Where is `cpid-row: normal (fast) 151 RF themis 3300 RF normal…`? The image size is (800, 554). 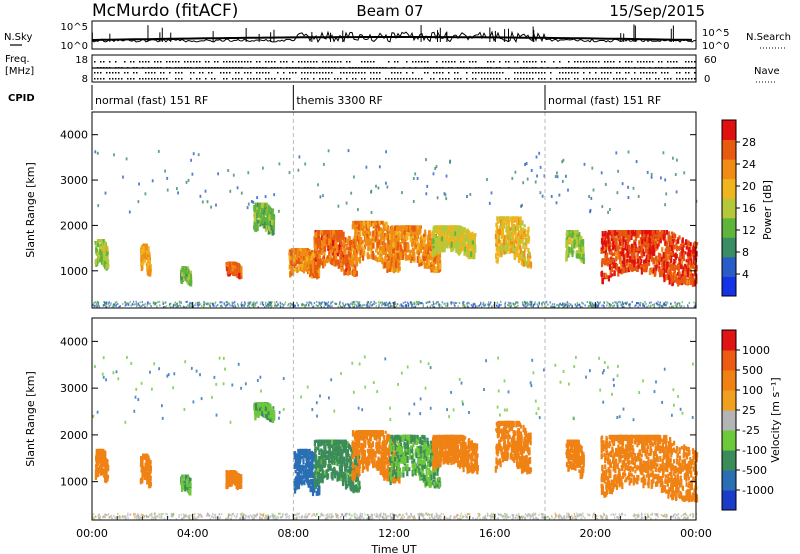
cpid-row: normal (fast) 151 RF themis 3300 RF normal… is located at coordinates (376, 97).